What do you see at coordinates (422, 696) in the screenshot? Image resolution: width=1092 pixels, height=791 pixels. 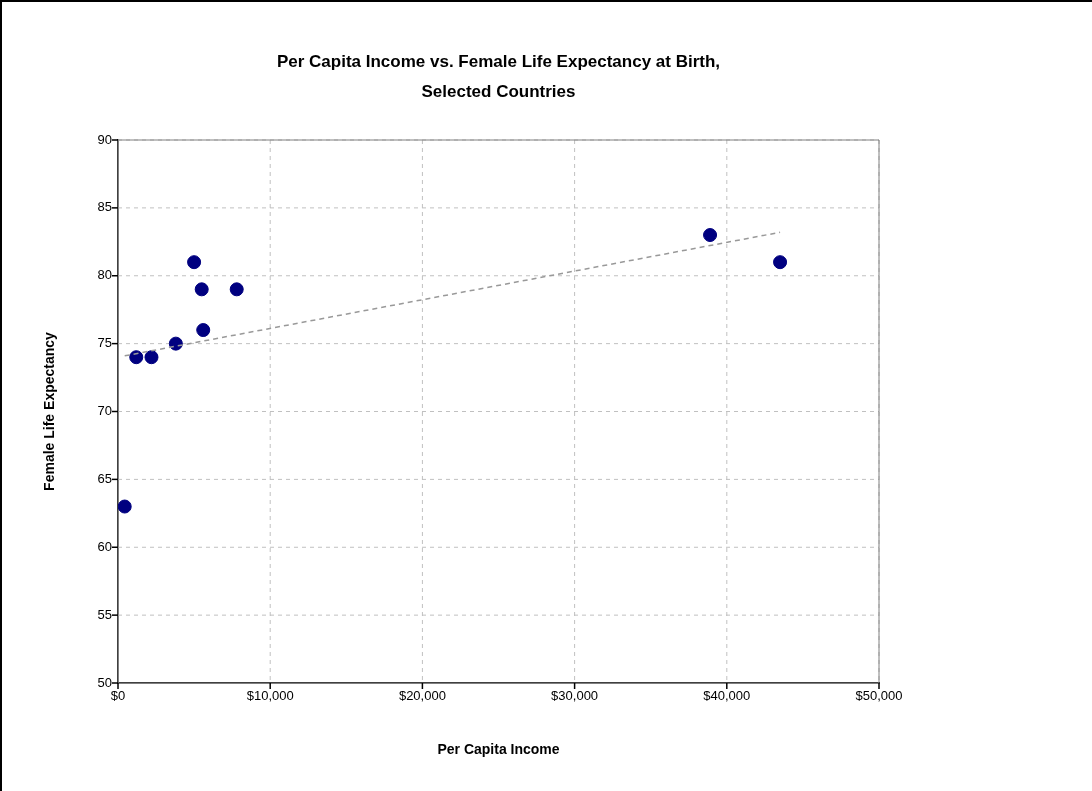 I see `x-tick-label: $20,000` at bounding box center [422, 696].